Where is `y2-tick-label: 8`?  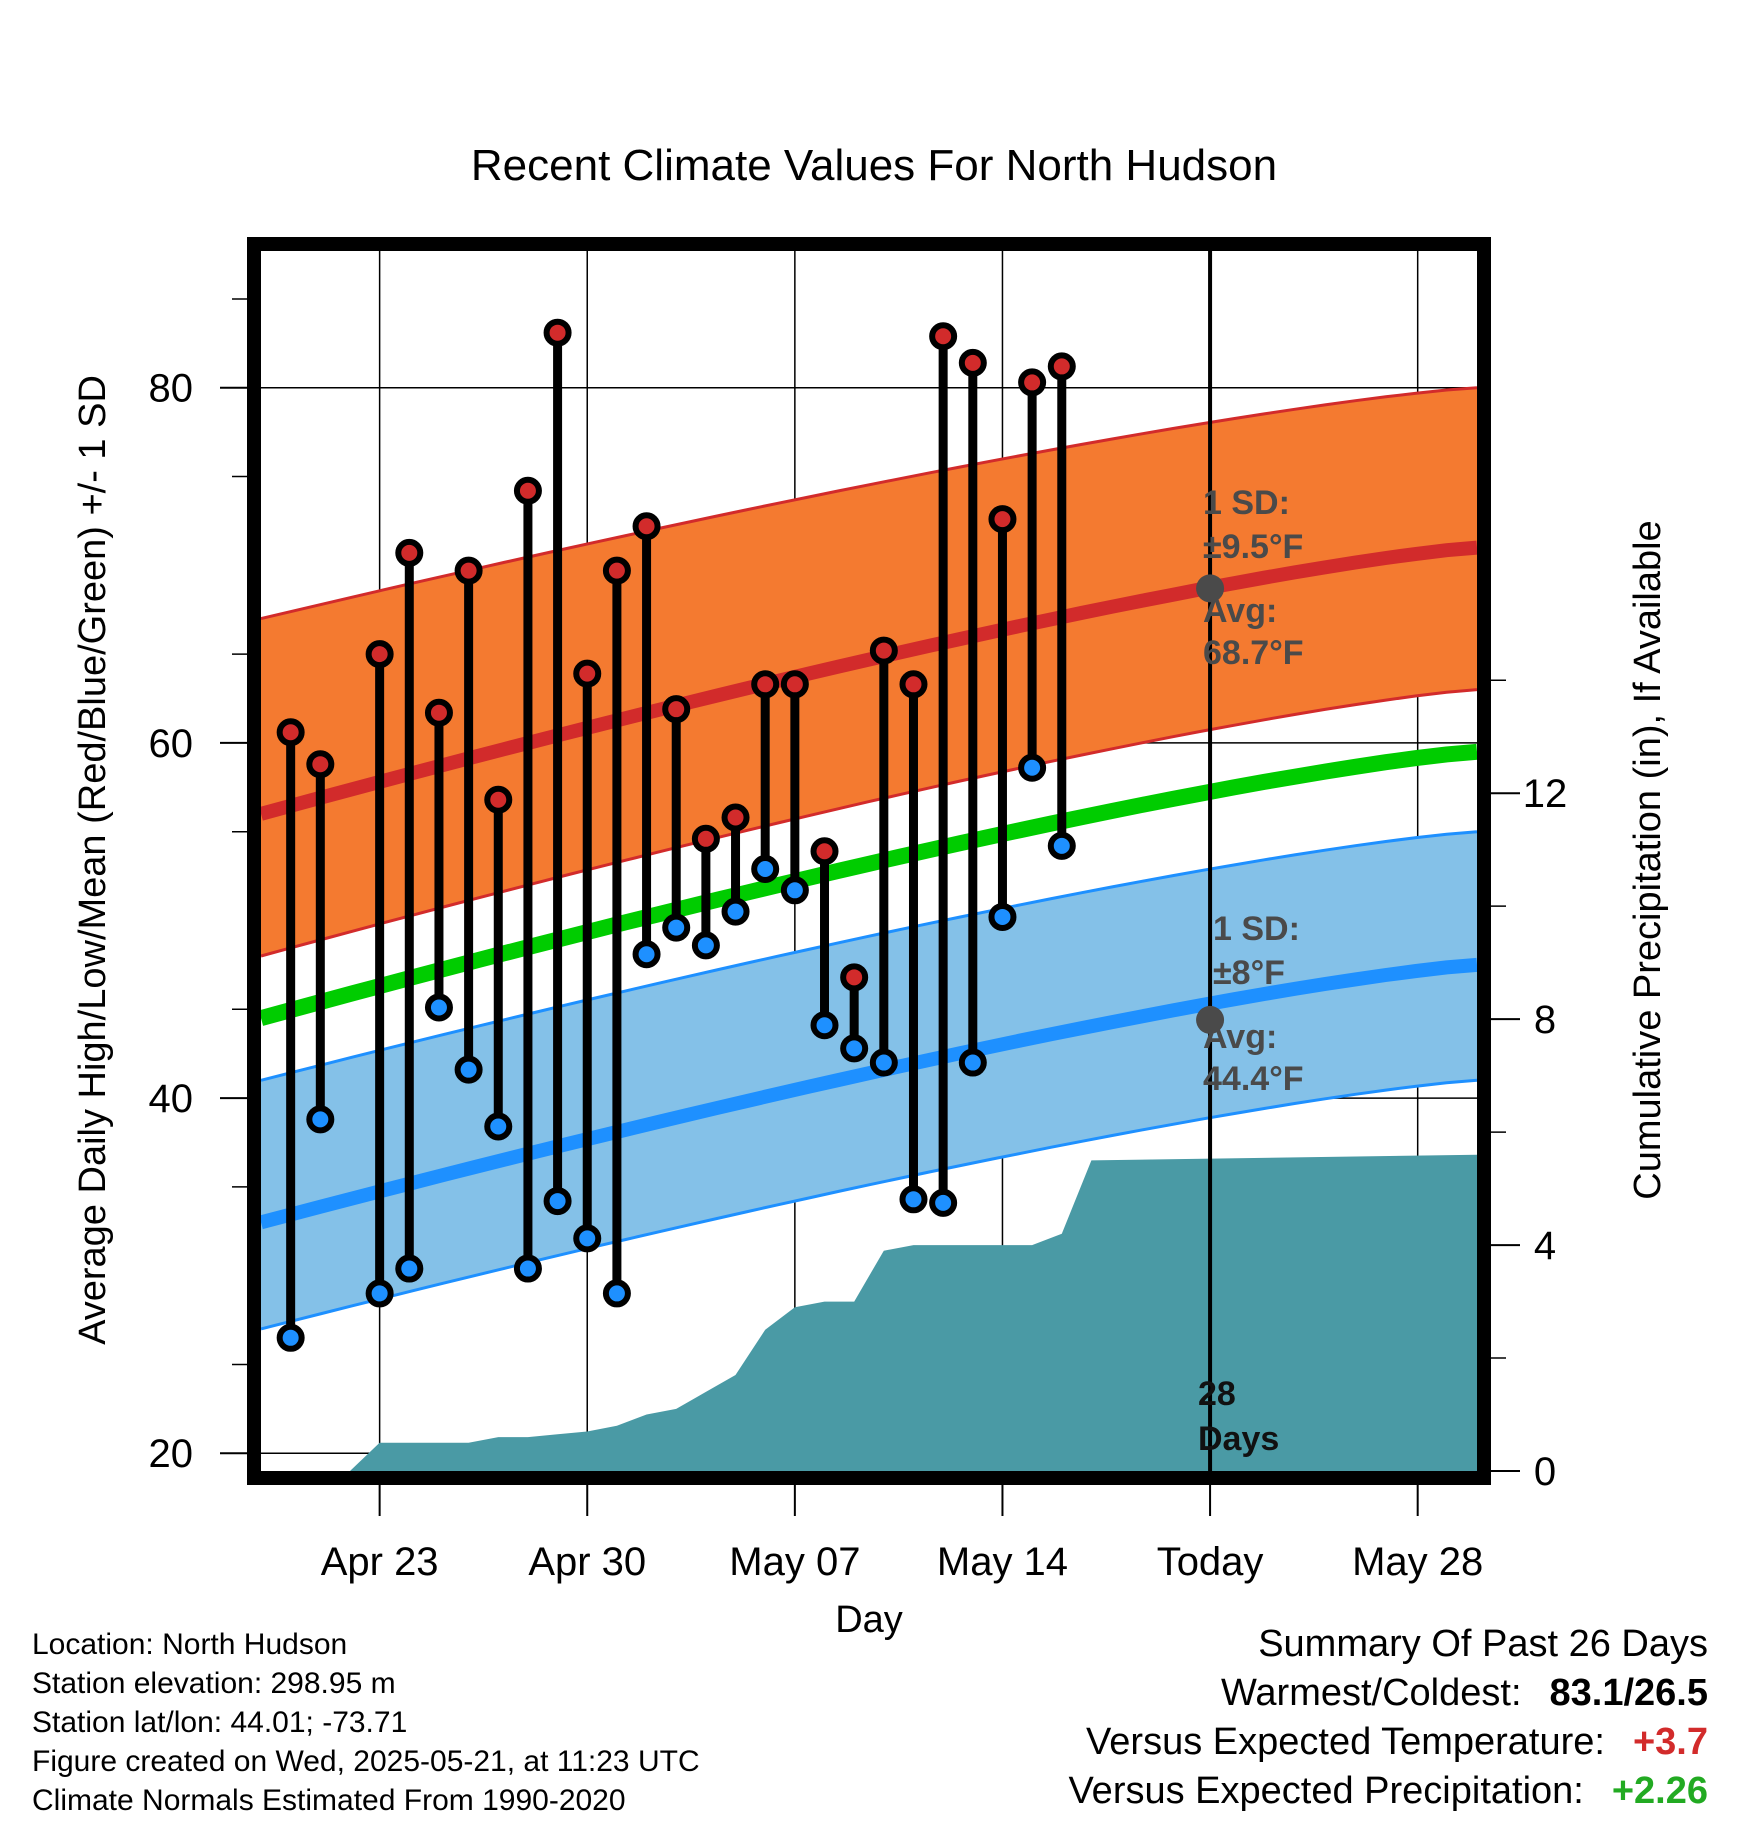
y2-tick-label: 8 is located at coordinates (1545, 1020).